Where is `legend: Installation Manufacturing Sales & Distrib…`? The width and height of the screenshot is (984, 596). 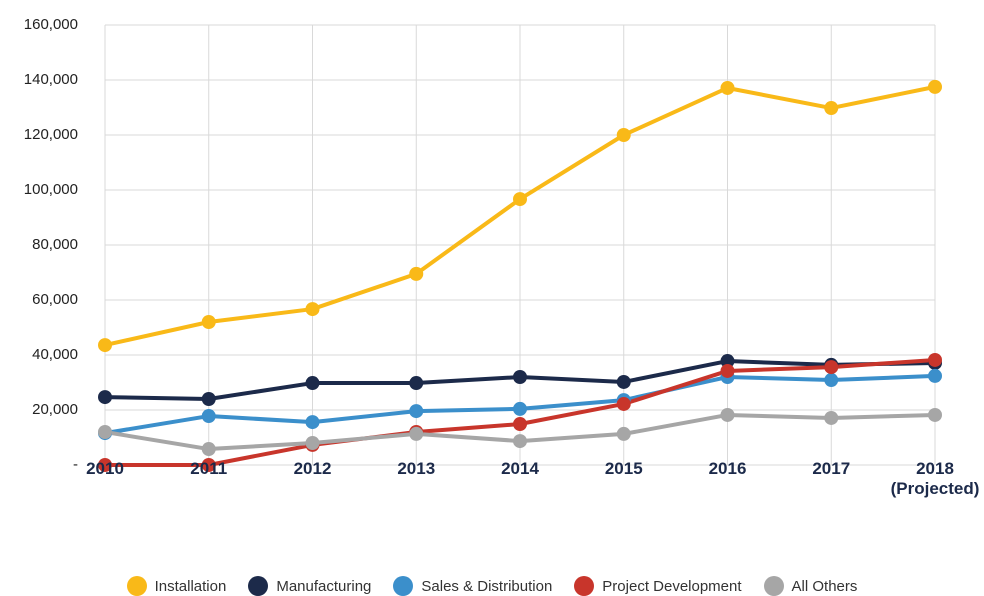
legend: Installation Manufacturing Sales & Distrib… is located at coordinates (492, 586).